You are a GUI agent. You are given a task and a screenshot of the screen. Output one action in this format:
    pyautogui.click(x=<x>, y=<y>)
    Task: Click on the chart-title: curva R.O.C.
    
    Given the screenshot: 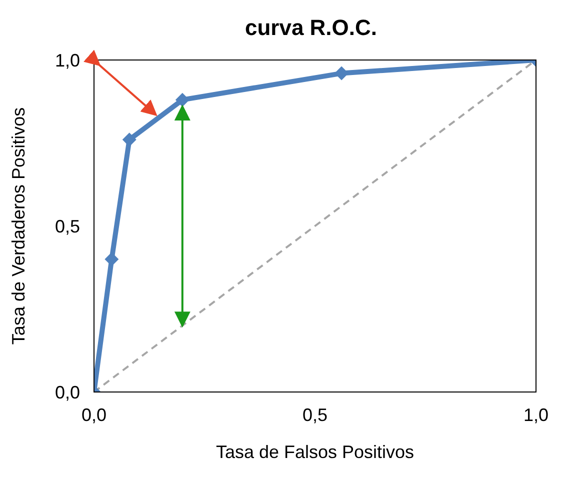 What is the action you would take?
    pyautogui.click(x=311, y=28)
    